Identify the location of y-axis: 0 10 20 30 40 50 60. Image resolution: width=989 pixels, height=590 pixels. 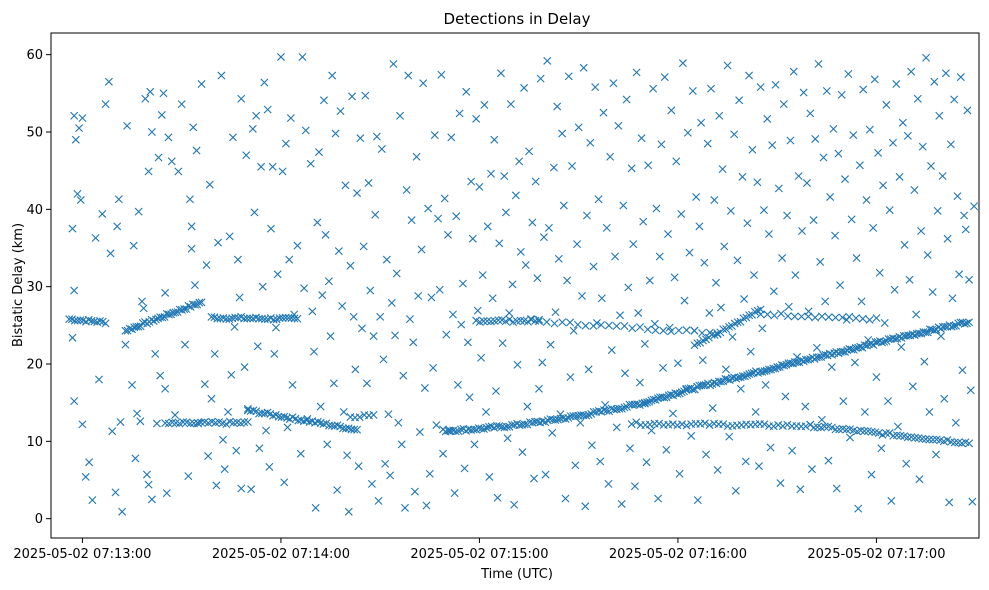
(38, 287).